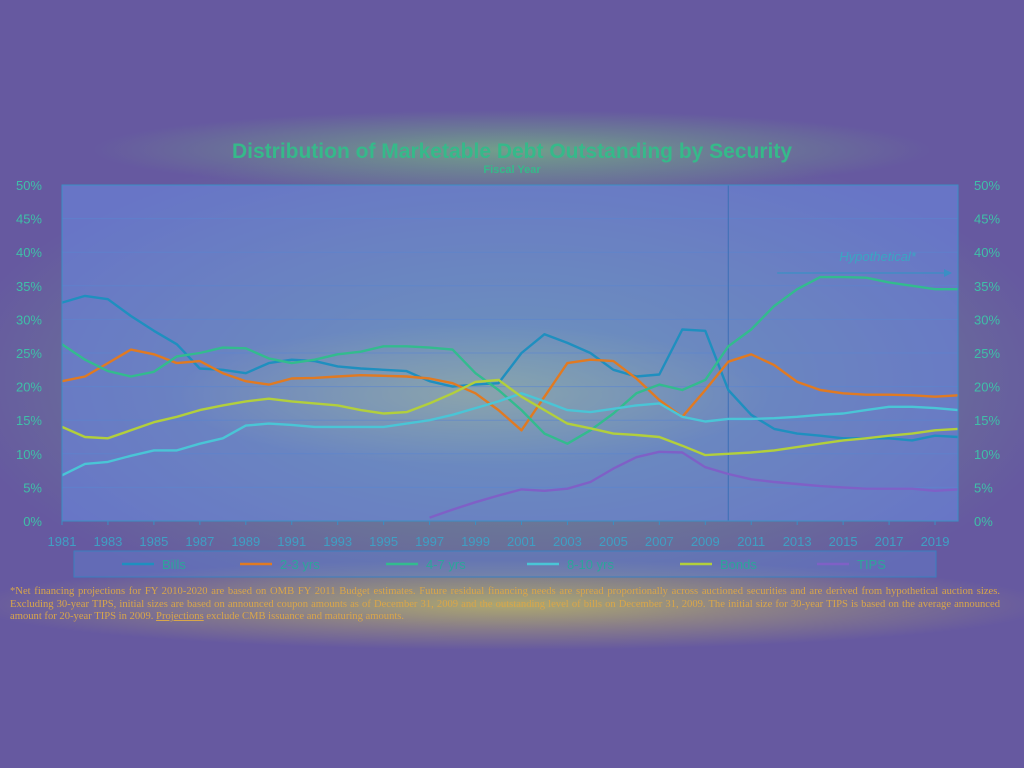  What do you see at coordinates (29, 420) in the screenshot?
I see `y-tick-label-left: 15%` at bounding box center [29, 420].